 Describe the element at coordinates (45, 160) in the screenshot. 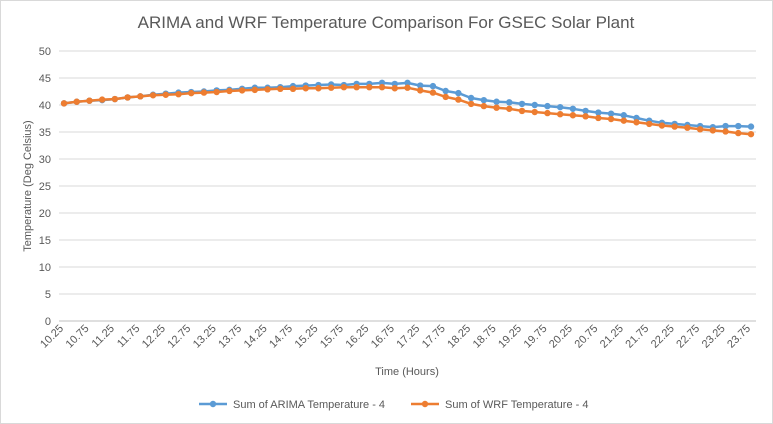

I see `y-tick-label: 30` at that location.